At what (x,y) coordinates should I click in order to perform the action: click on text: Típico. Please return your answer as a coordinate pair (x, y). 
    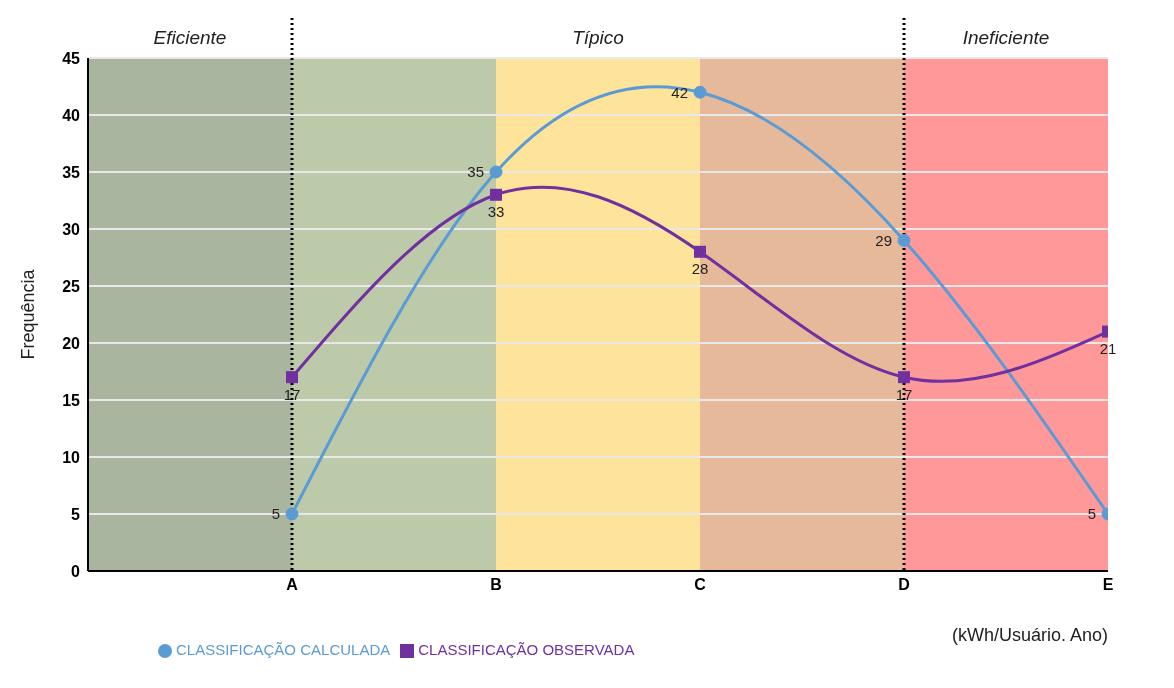
    Looking at the image, I should click on (598, 37).